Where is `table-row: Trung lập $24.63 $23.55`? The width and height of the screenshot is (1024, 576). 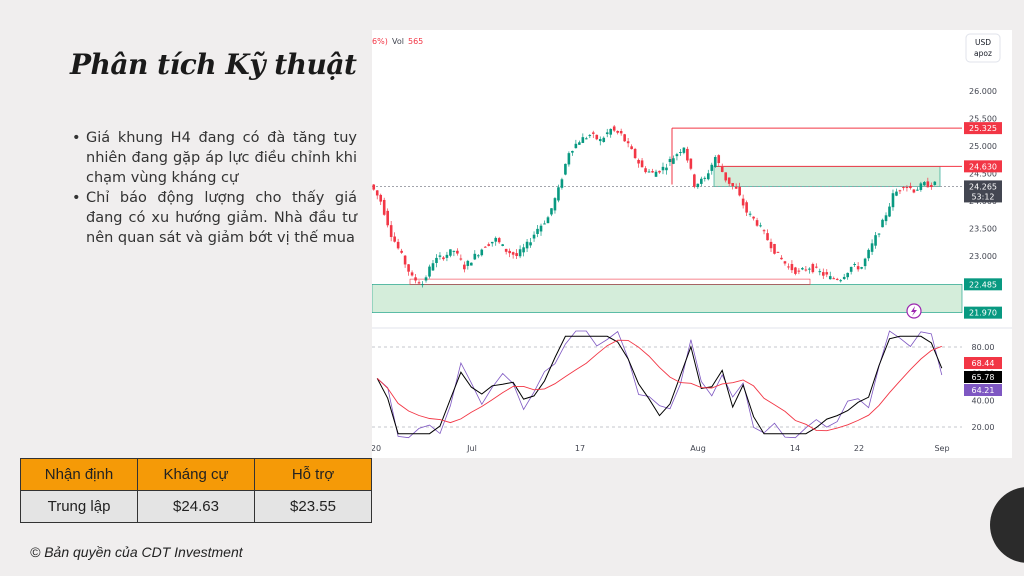 table-row: Trung lập $24.63 $23.55 is located at coordinates (196, 506).